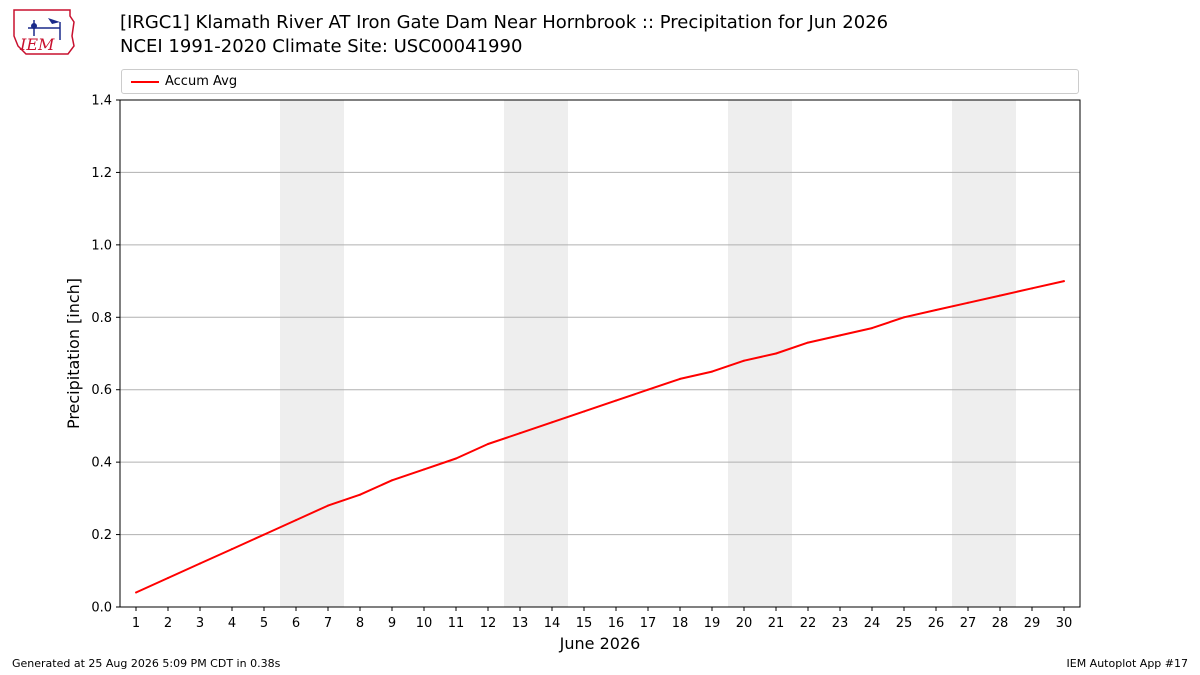 The height and width of the screenshot is (675, 1200). What do you see at coordinates (101, 535) in the screenshot?
I see `y-tick-label-1: 0.2` at bounding box center [101, 535].